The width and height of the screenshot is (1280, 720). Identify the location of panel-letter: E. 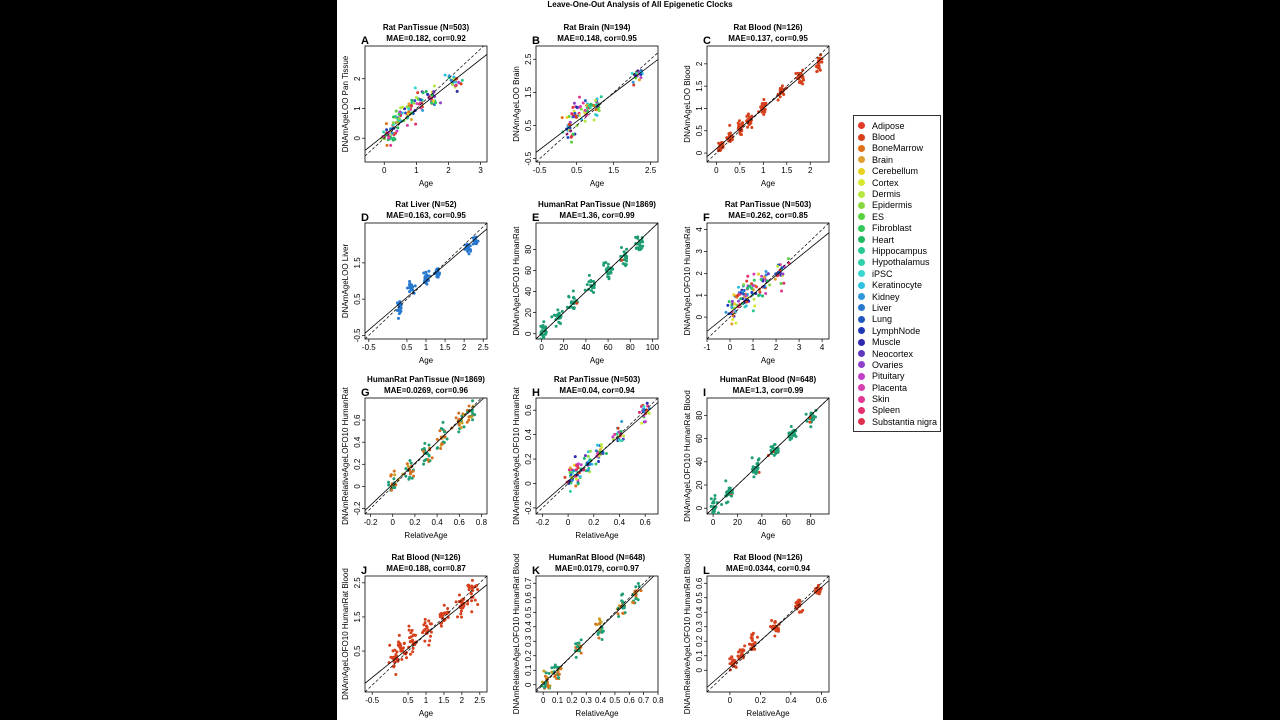
(535, 218).